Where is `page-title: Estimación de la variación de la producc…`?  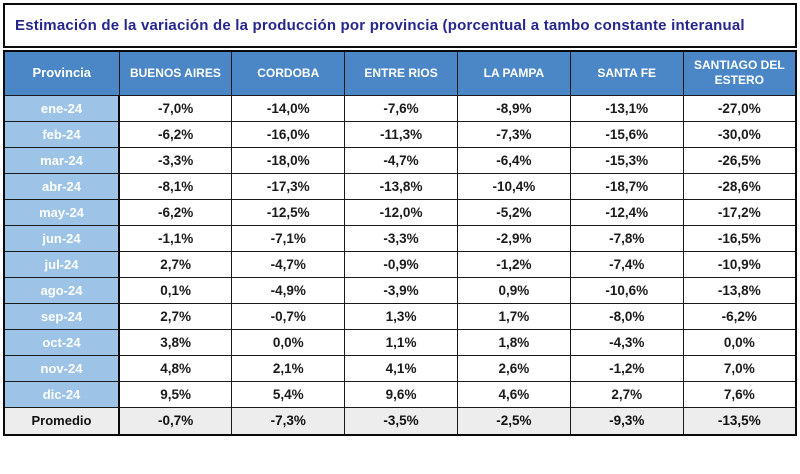 page-title: Estimación de la variación de la producc… is located at coordinates (380, 25).